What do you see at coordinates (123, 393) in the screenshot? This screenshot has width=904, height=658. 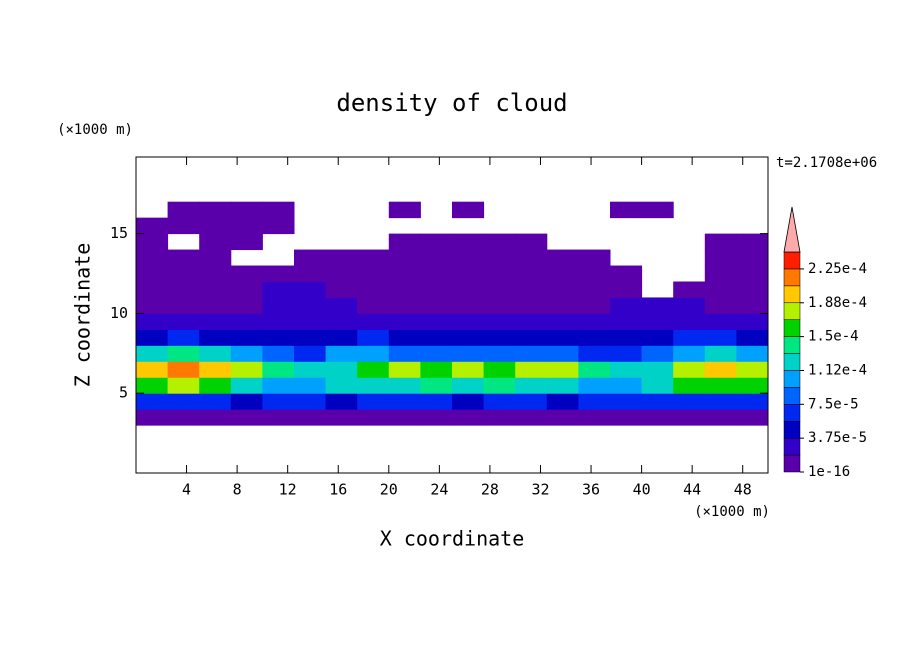 I see `y-tick-label: 5` at bounding box center [123, 393].